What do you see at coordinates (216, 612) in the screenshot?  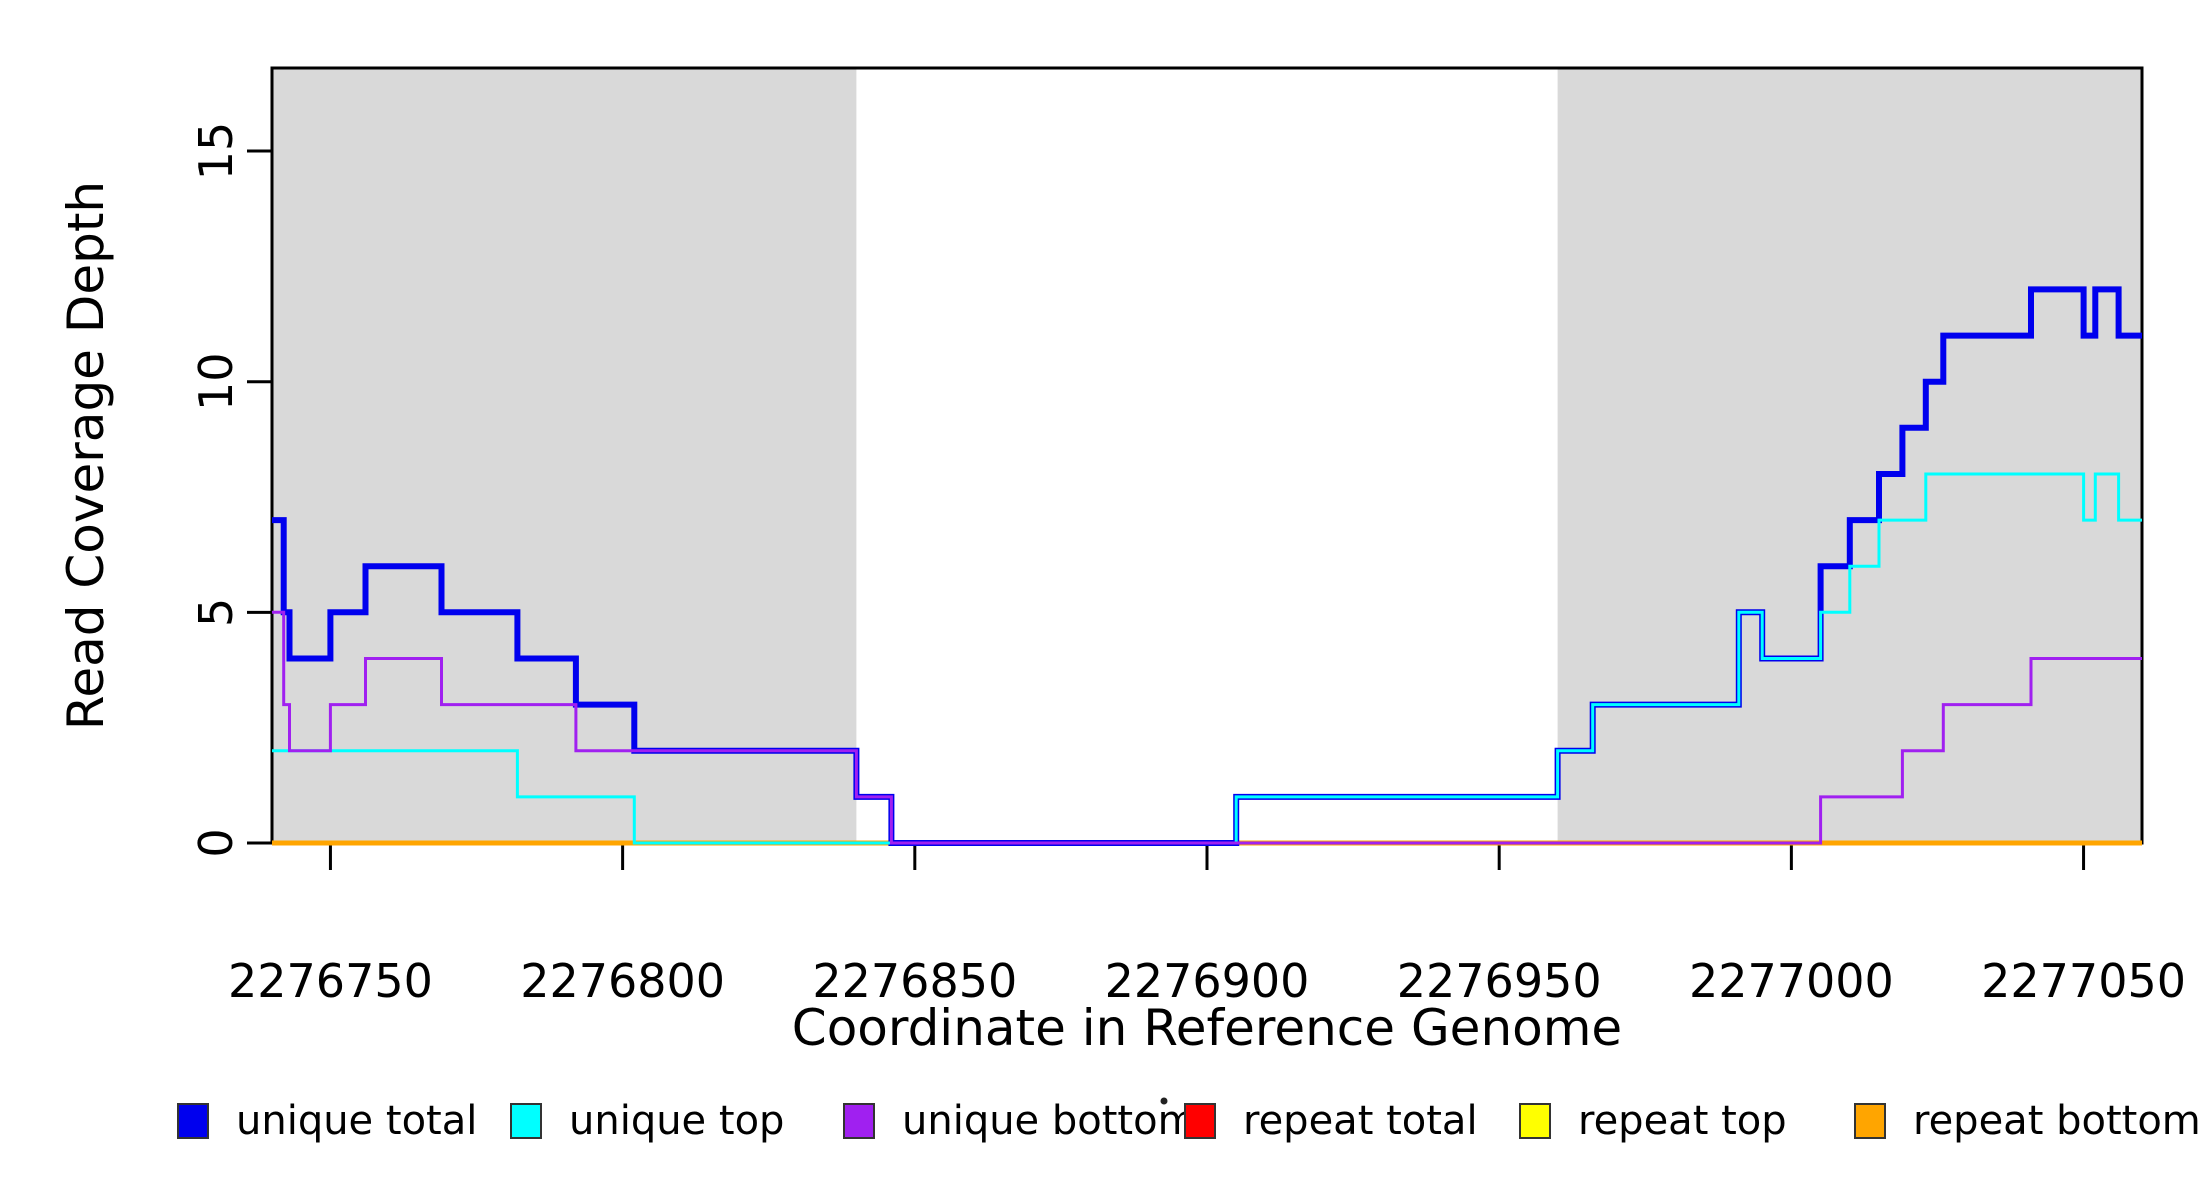 I see `y-tick-label: 5` at bounding box center [216, 612].